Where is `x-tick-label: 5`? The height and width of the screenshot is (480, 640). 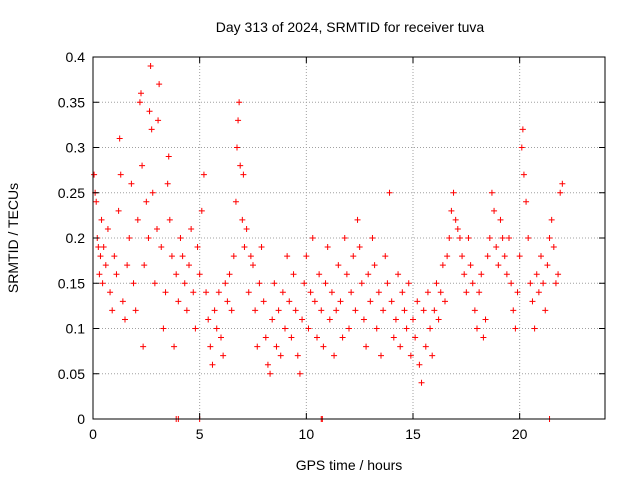
x-tick-label: 5 is located at coordinates (200, 434).